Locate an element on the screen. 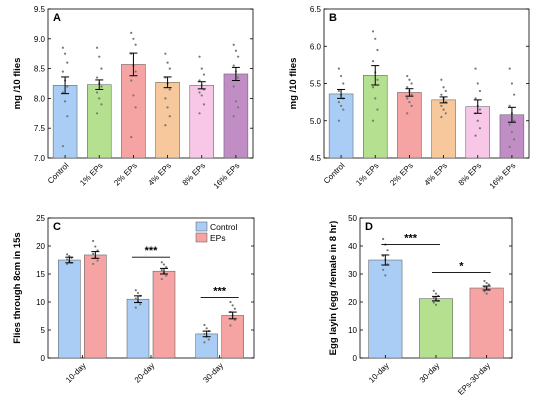 Image resolution: width=550 pixels, height=410 pixels. y-tick-label: 9.0 is located at coordinates (40, 39).